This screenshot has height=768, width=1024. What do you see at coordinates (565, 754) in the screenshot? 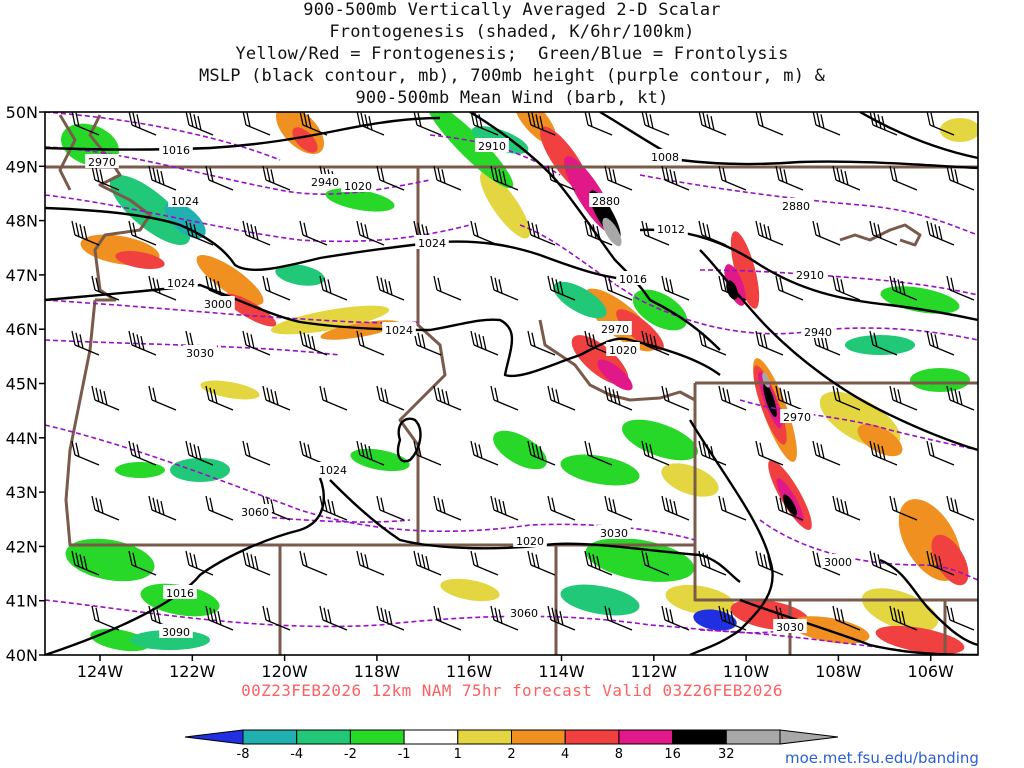
I see `colorbar-label: 4` at bounding box center [565, 754].